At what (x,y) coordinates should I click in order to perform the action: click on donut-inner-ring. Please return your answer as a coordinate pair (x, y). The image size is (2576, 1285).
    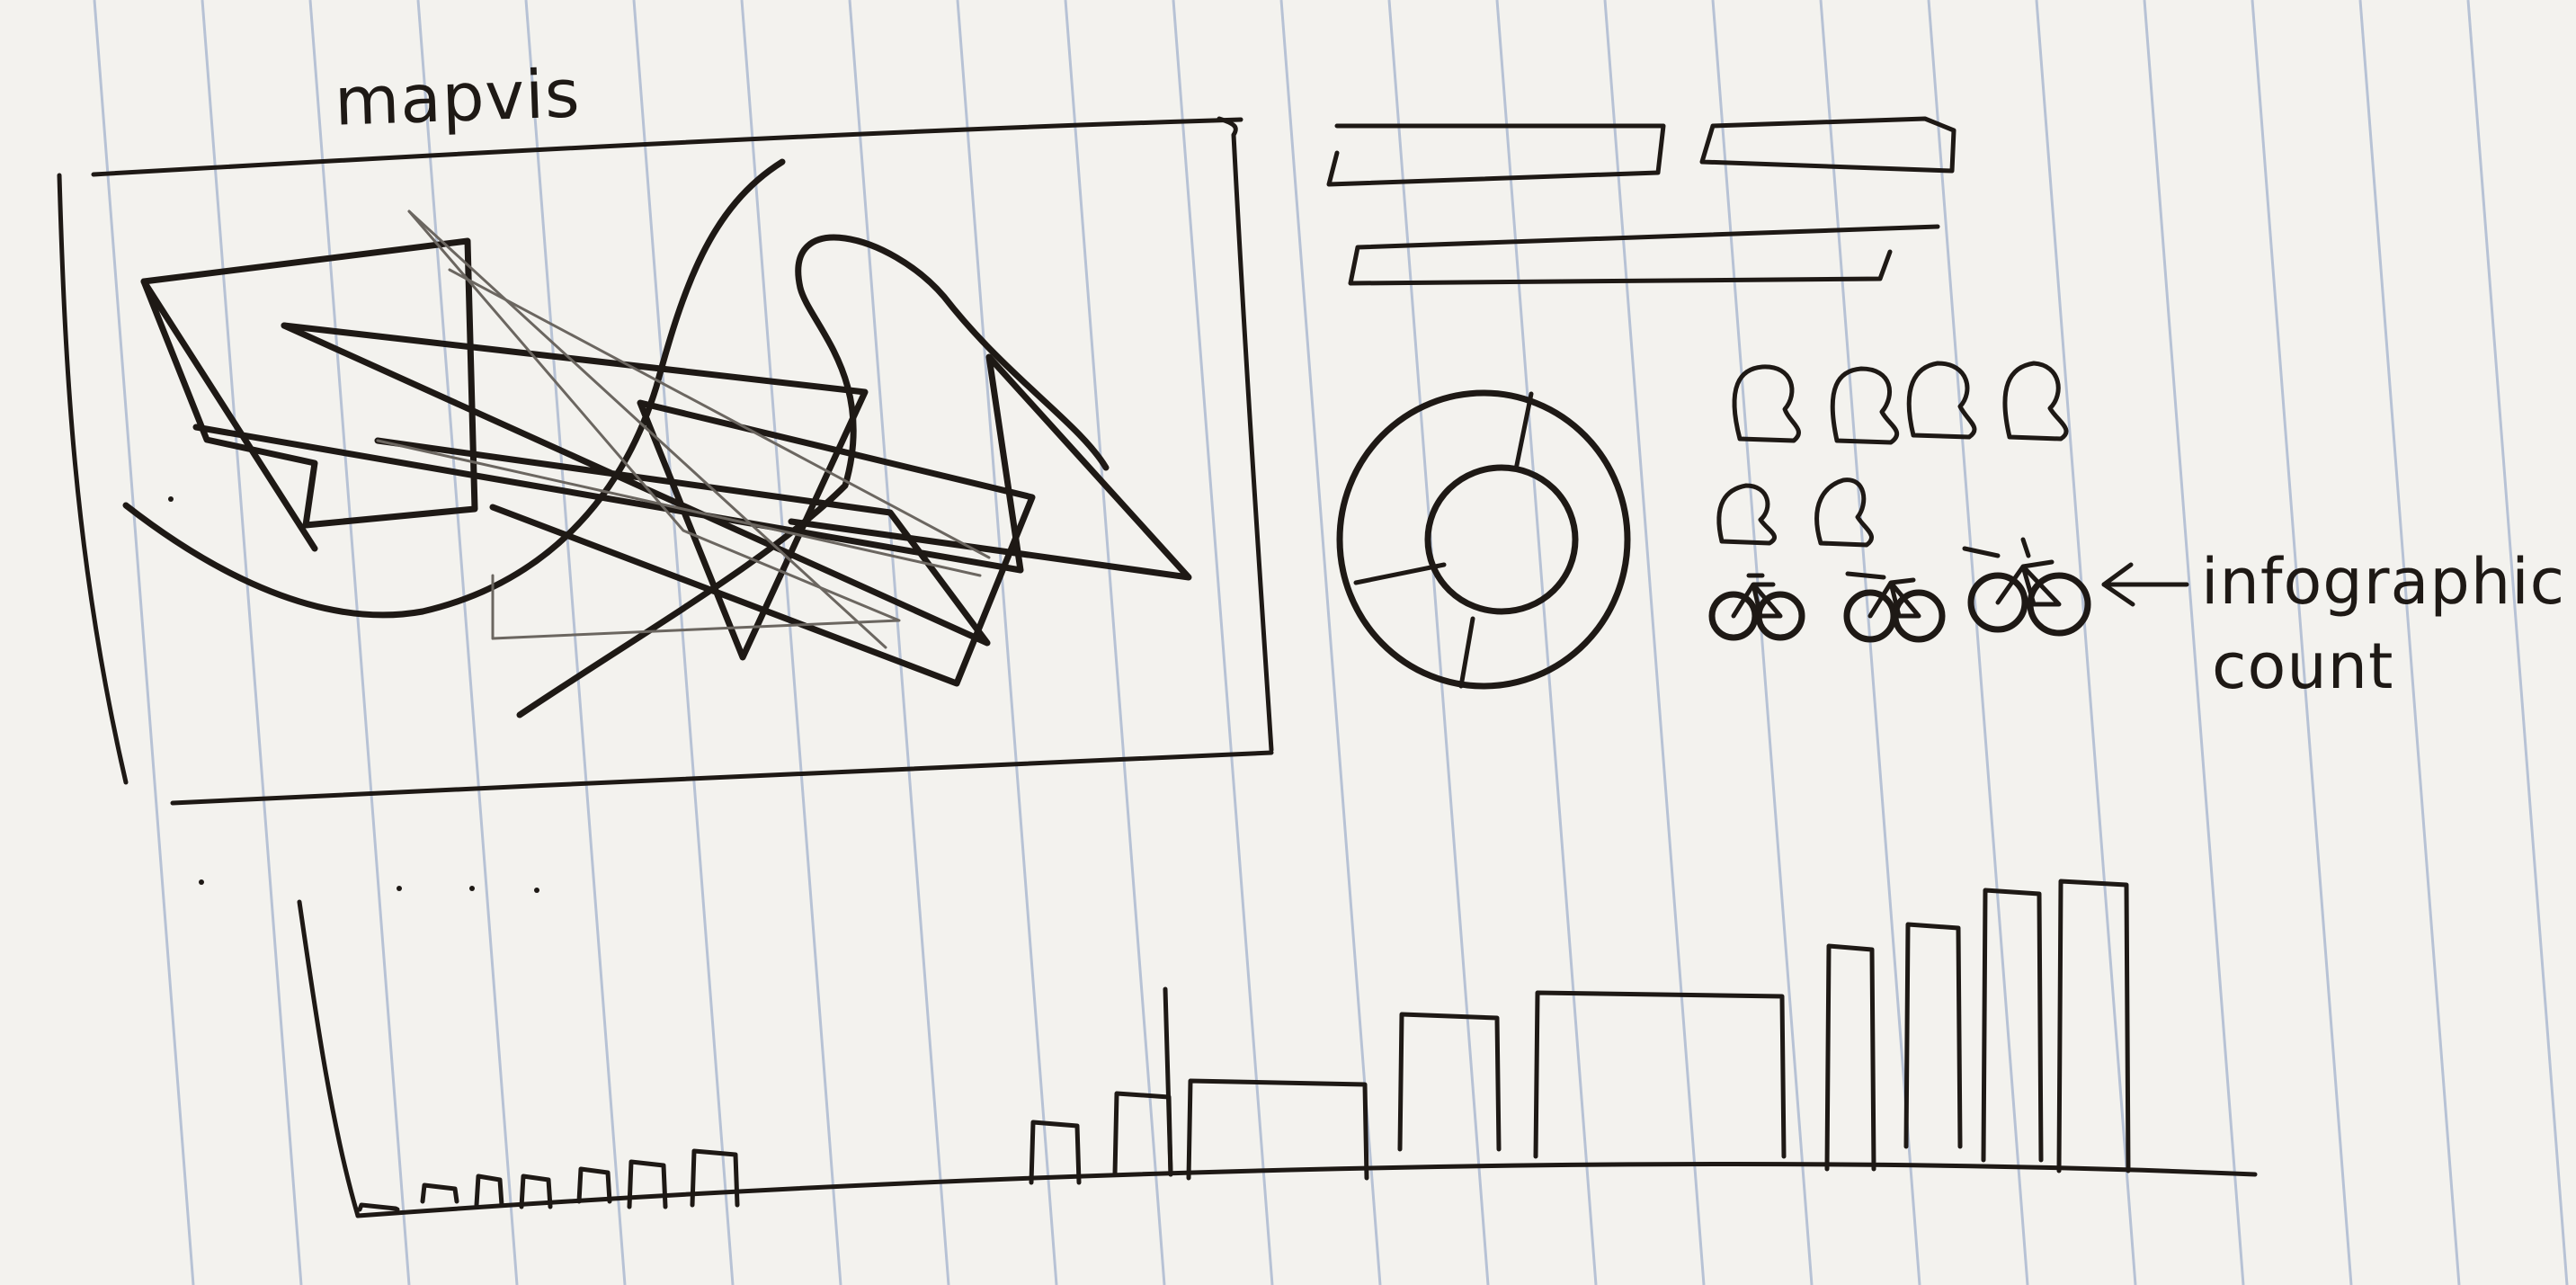
    Looking at the image, I should click on (1502, 539).